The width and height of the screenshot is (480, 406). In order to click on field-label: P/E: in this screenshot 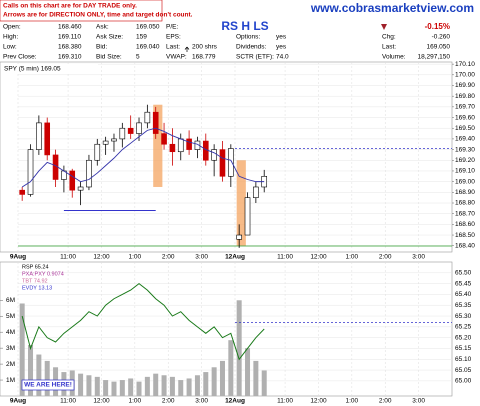, I will do `click(172, 27)`.